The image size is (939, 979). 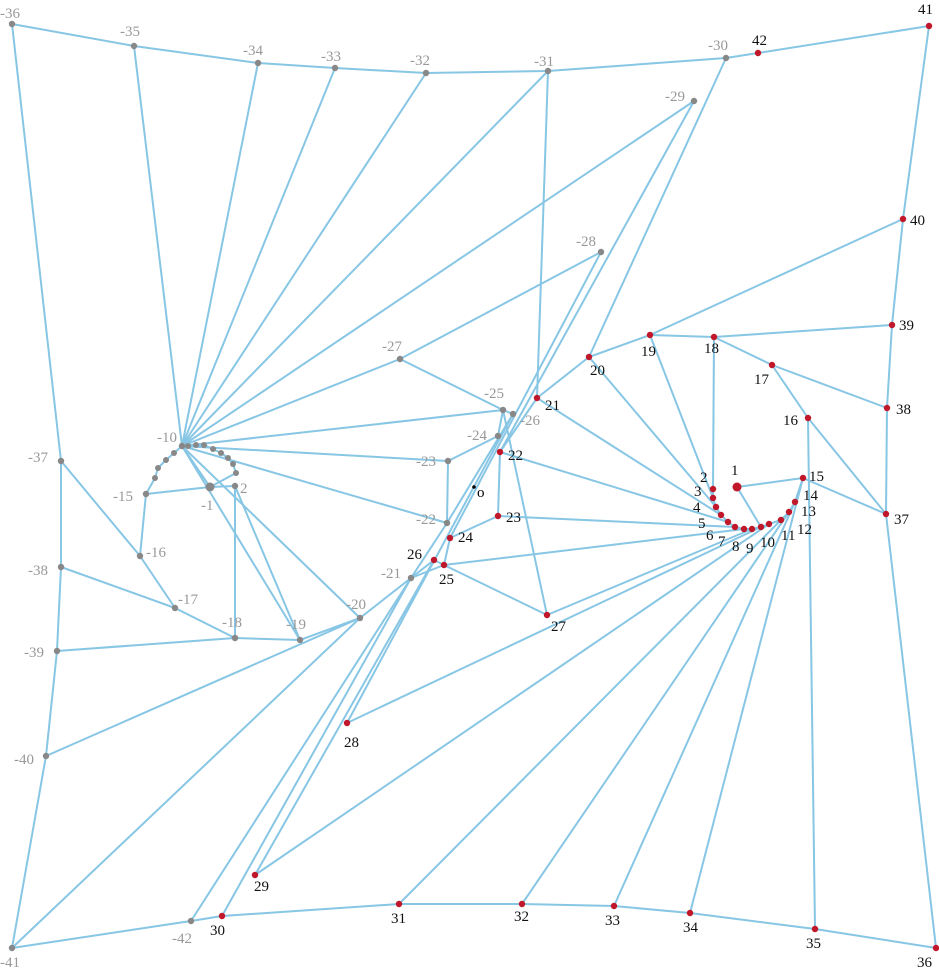 I want to click on positive-node-label-27: 27, so click(x=559, y=627).